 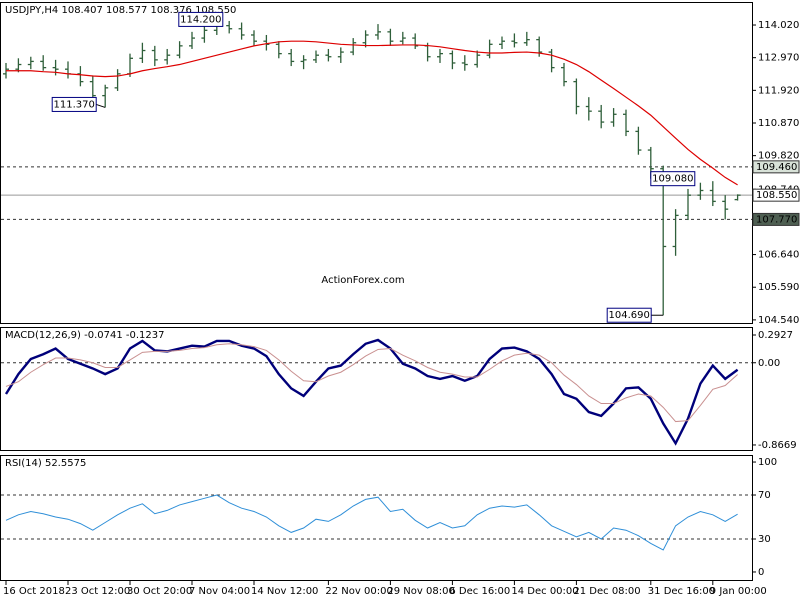 I want to click on x-tick-label: 31 Dec 16:00, so click(x=681, y=591).